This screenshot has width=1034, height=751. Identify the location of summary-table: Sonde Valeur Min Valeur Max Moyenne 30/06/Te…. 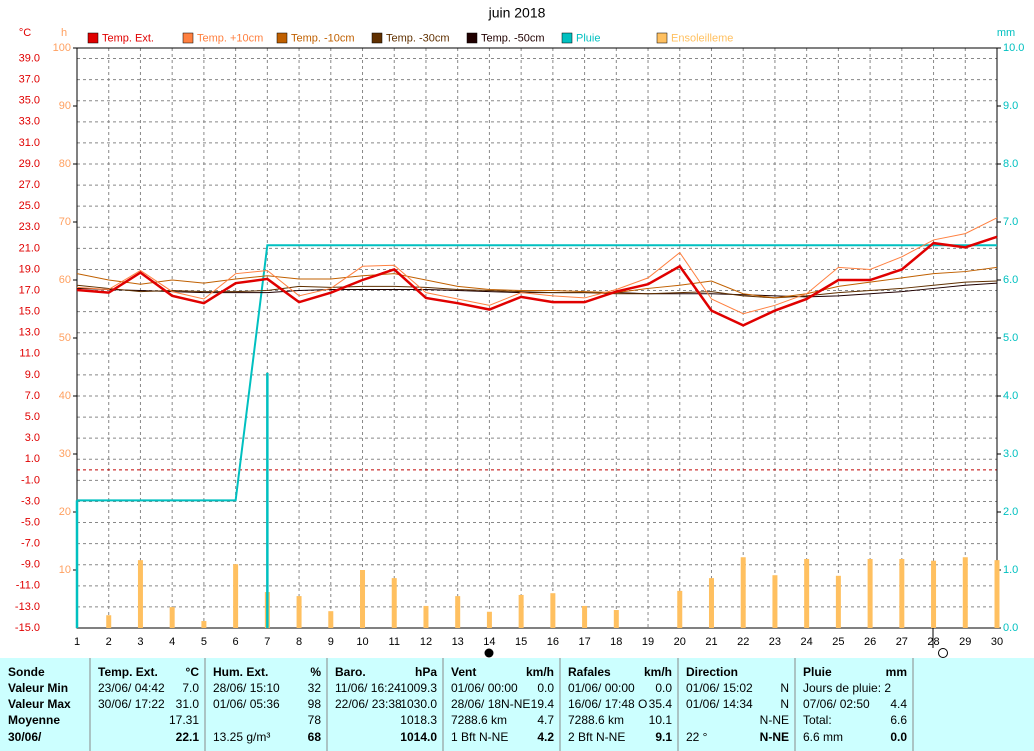
(517, 704).